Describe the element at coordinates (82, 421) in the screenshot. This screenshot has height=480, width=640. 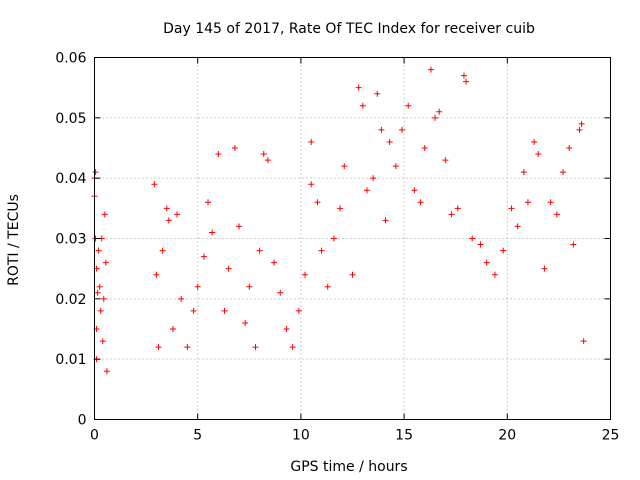
I see `y-tick-label: 0` at that location.